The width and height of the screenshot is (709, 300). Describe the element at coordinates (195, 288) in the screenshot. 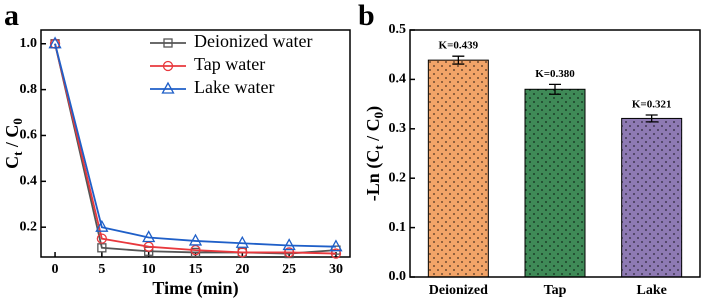

I see `x-axis-label: Time (min)` at that location.